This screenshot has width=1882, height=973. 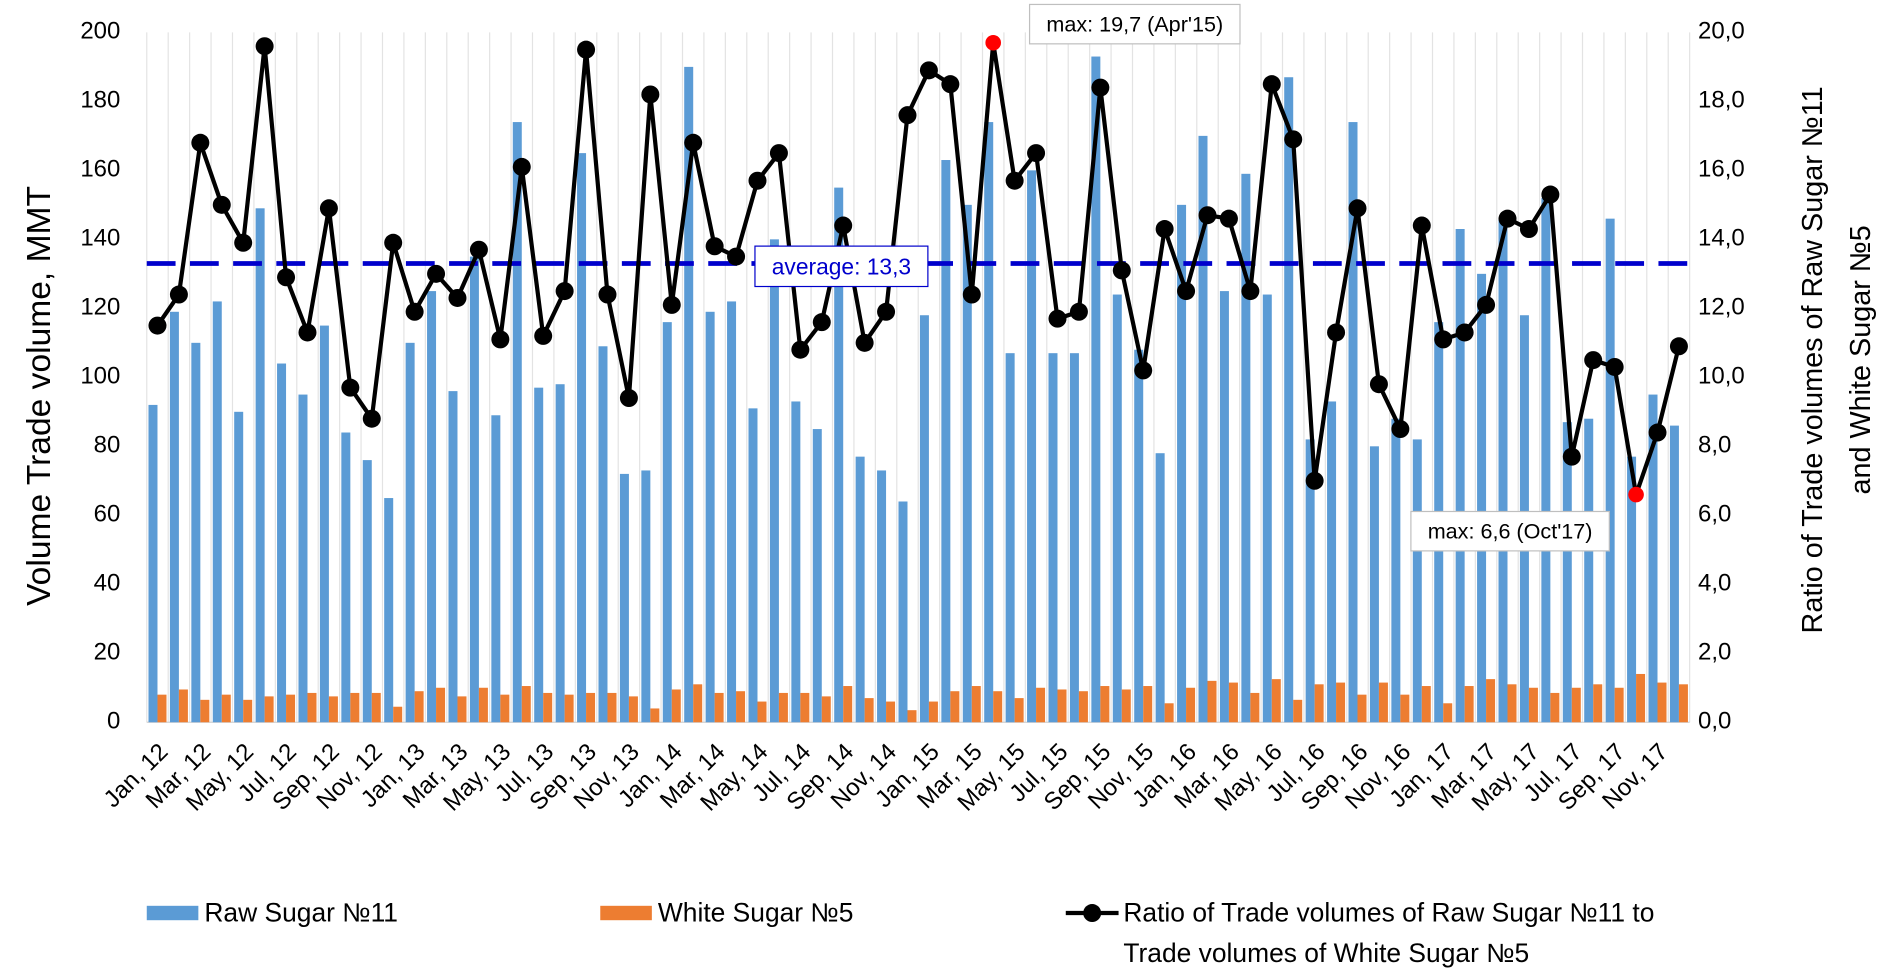 What do you see at coordinates (100, 169) in the screenshot?
I see `y-tick-label: 160` at bounding box center [100, 169].